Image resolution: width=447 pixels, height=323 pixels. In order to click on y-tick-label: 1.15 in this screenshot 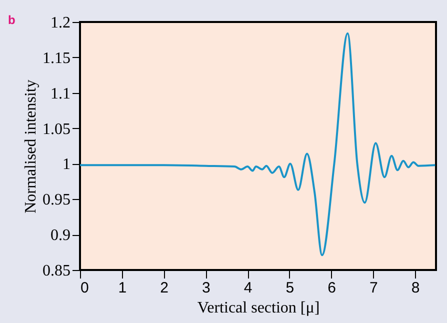, I will do `click(56, 58)`.